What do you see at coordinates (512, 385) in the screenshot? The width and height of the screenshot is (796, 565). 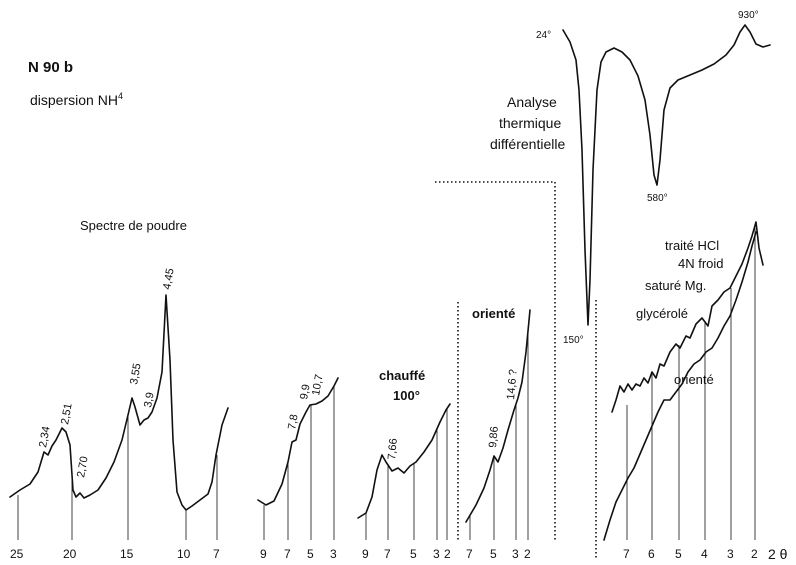 I see `peak-label: 14,6 ?` at bounding box center [512, 385].